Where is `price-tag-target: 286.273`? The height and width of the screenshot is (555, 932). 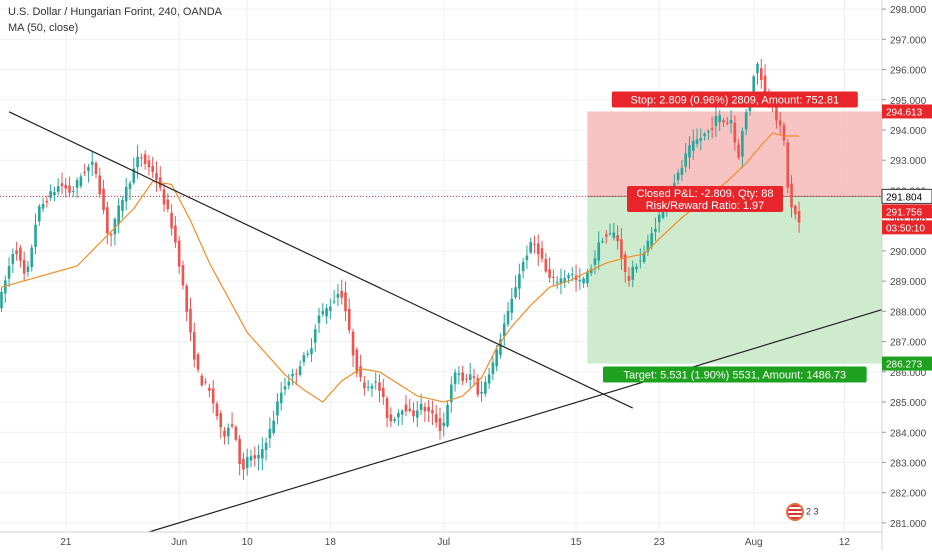 price-tag-target: 286.273 is located at coordinates (907, 363).